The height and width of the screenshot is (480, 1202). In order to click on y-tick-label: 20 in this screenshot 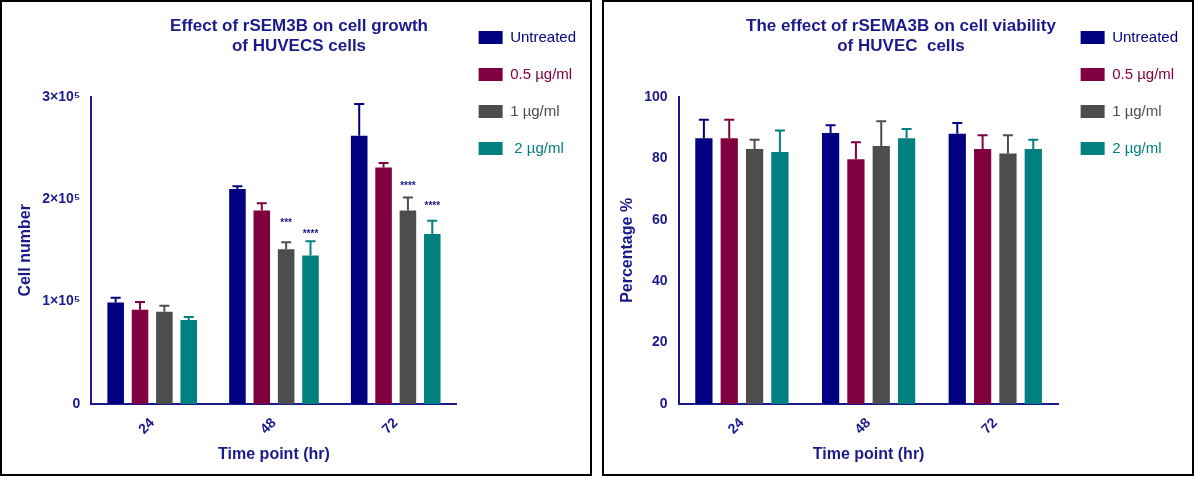, I will do `click(659, 341)`.